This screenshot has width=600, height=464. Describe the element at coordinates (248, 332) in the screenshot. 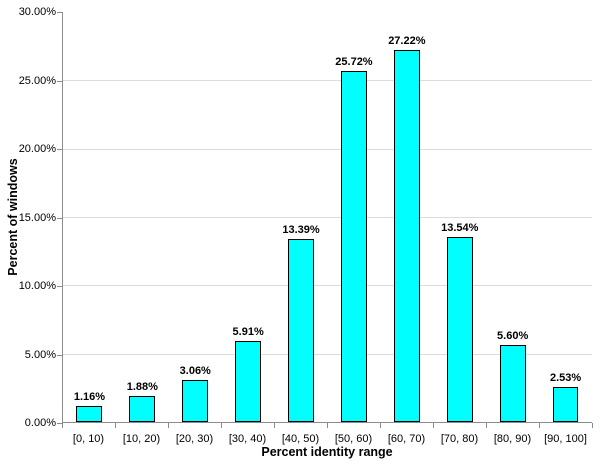

I see `bar-value-label: 5.91%` at that location.